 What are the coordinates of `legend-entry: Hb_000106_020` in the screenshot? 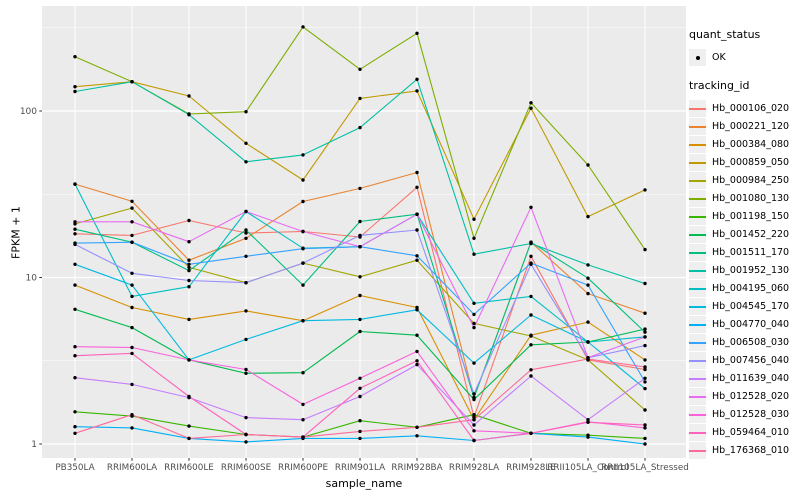 It's located at (744, 108).